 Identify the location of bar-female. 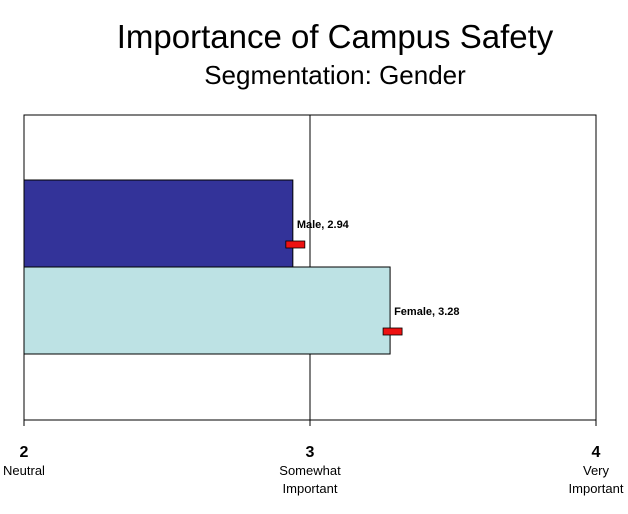
(207, 310).